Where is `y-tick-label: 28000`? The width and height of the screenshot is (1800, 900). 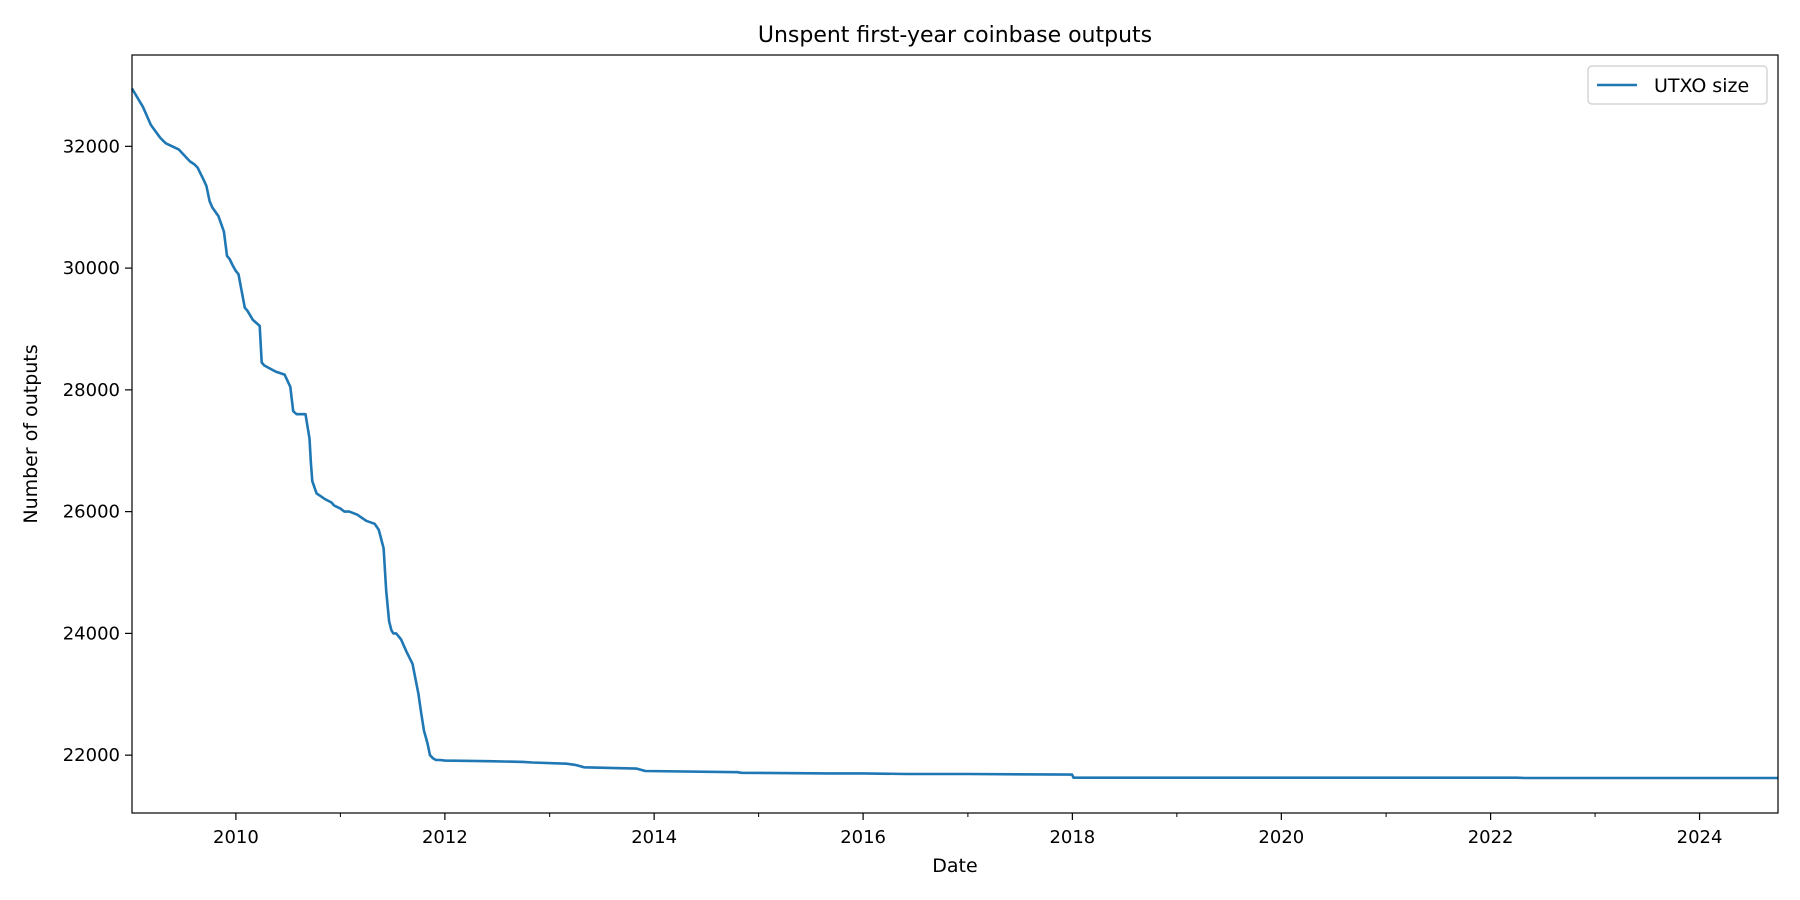 y-tick-label: 28000 is located at coordinates (91, 390).